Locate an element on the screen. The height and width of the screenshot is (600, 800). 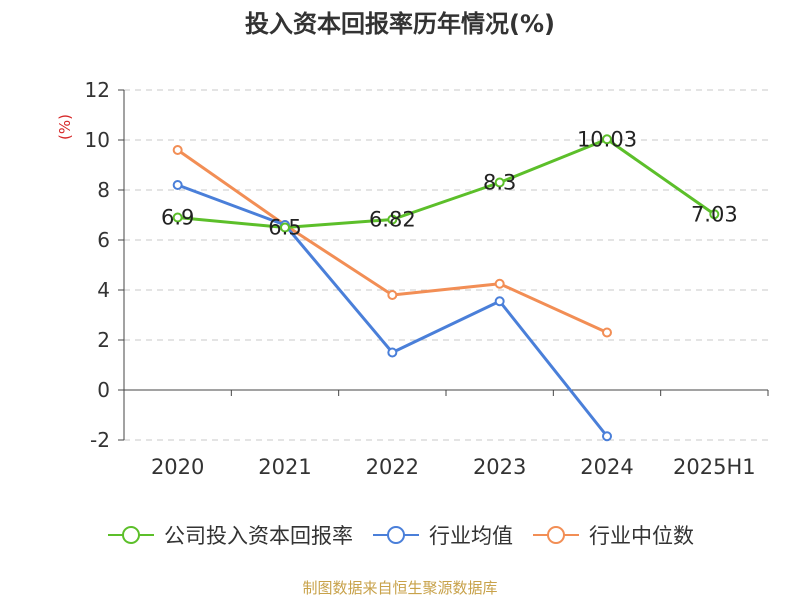
chart-title: 投入资本回报率历年情况(%) is located at coordinates (400, 24).